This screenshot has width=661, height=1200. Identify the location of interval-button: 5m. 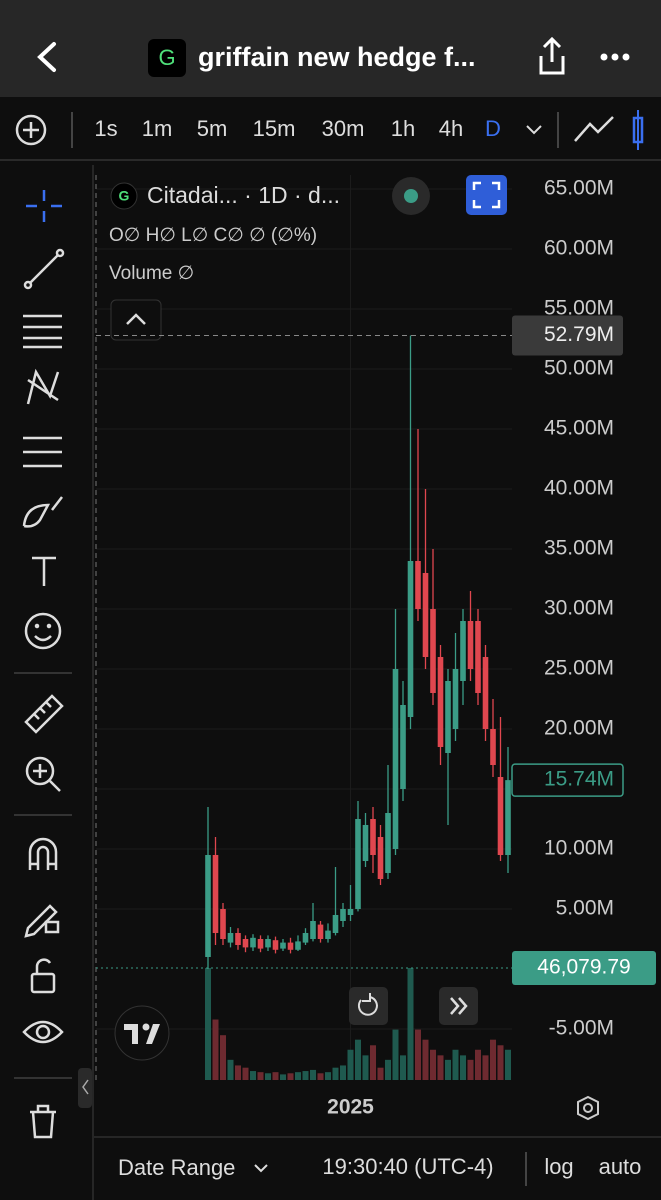
(212, 128).